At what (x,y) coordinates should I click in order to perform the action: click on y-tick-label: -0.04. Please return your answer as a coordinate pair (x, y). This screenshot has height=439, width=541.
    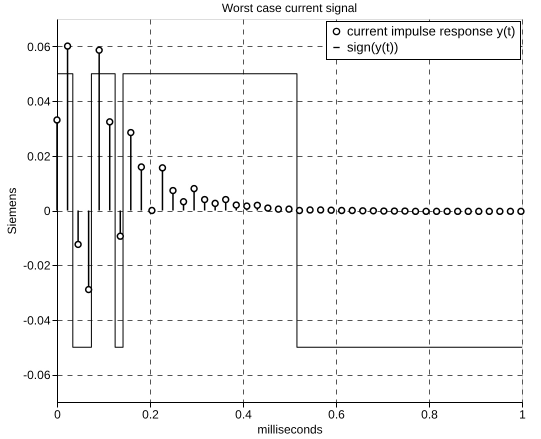
    Looking at the image, I should click on (37, 320).